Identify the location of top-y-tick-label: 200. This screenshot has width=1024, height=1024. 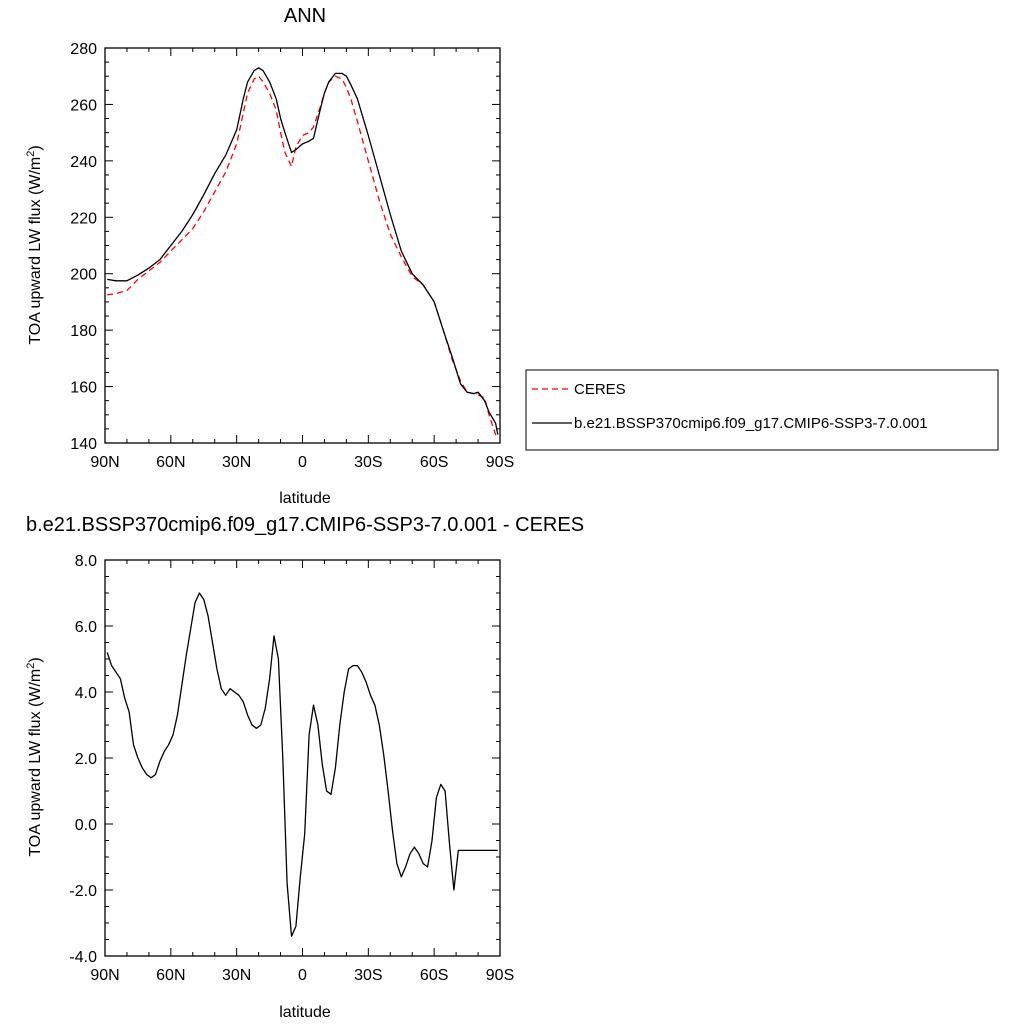
(83, 275).